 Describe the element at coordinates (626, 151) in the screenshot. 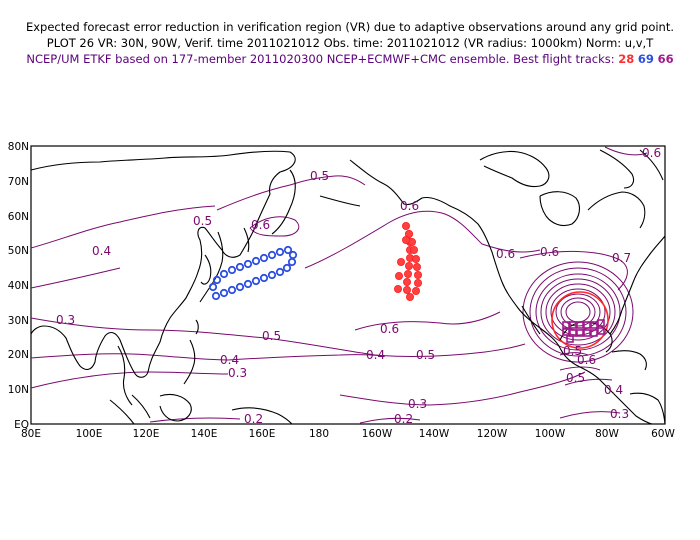

I see `contour-0.6-east` at that location.